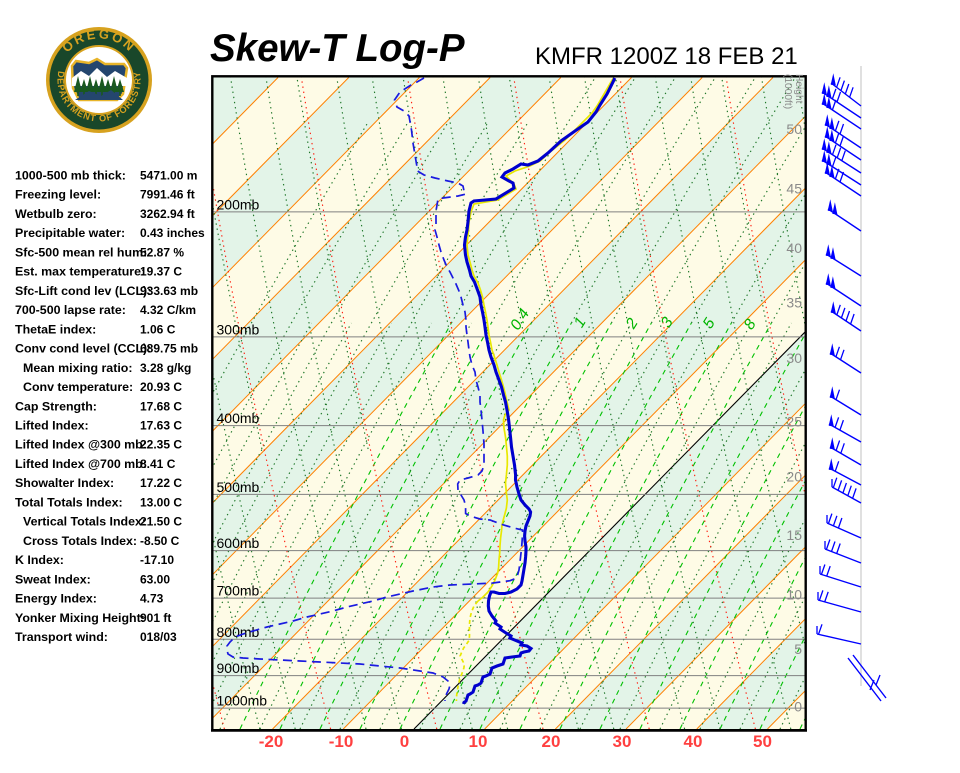  Describe the element at coordinates (161, 483) in the screenshot. I see `svg-text: 17.22 C` at that location.